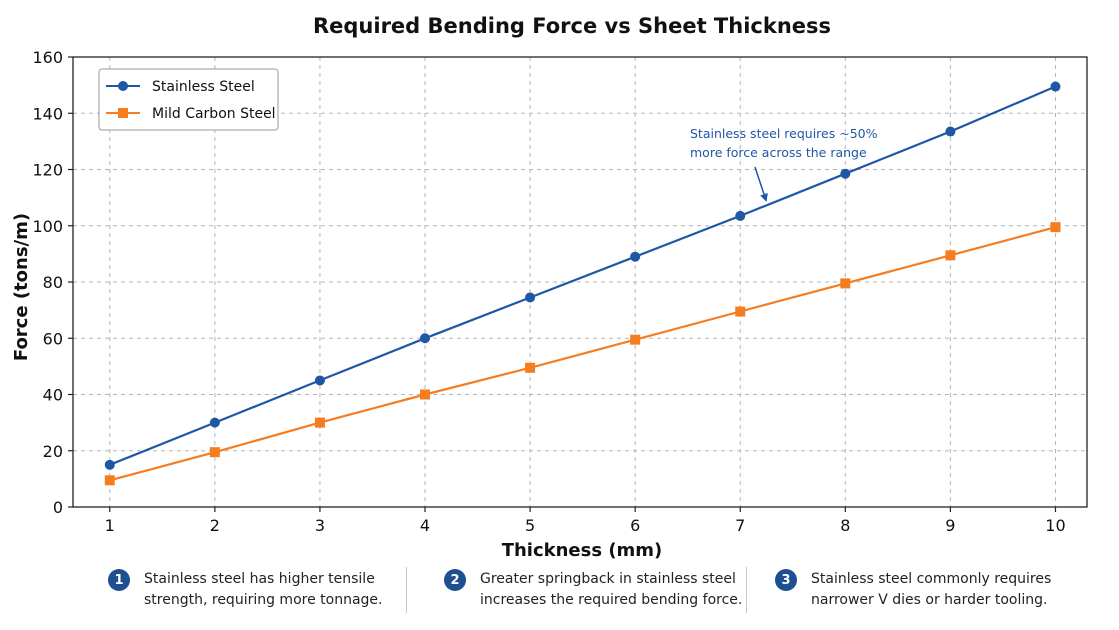 Image resolution: width=1119 pixels, height=630 pixels. I want to click on legend-box, so click(188, 99).